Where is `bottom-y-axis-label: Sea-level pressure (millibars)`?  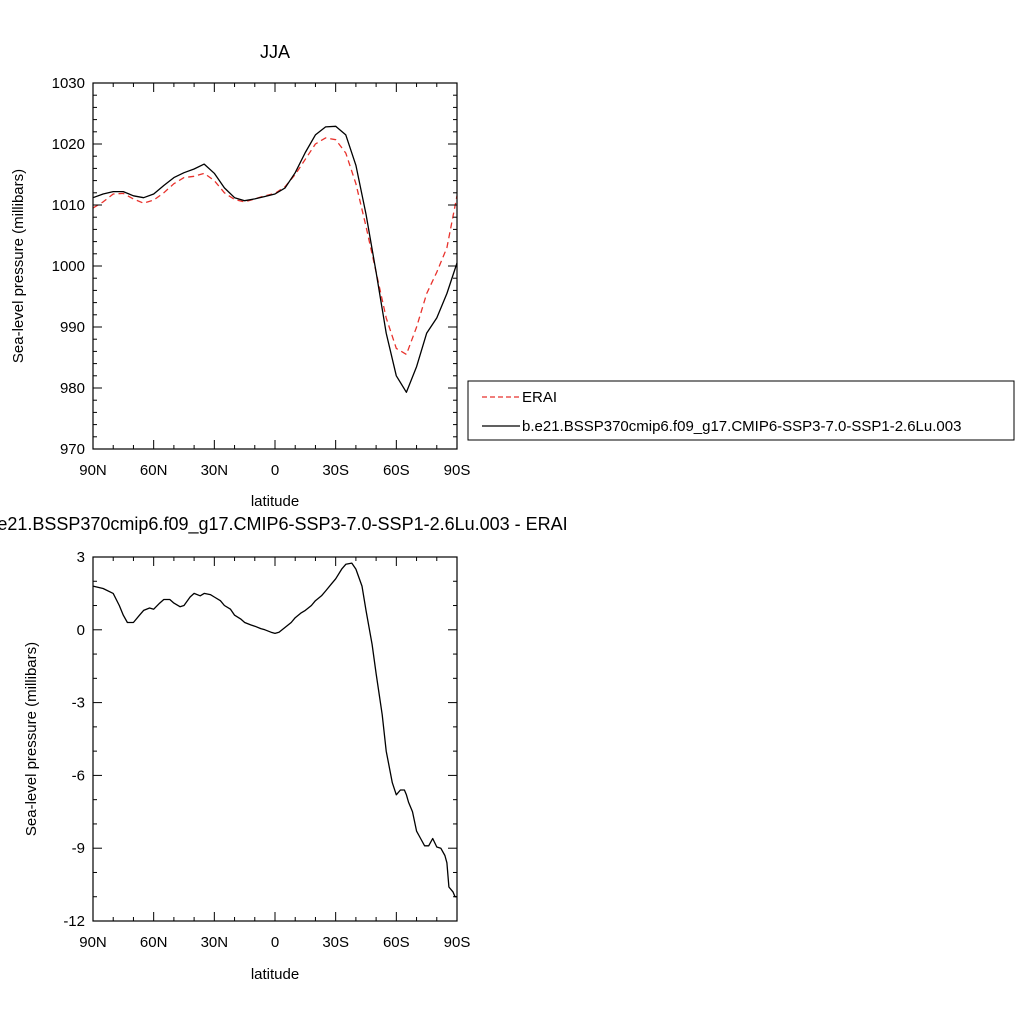
bottom-y-axis-label: Sea-level pressure (millibars) is located at coordinates (31, 739).